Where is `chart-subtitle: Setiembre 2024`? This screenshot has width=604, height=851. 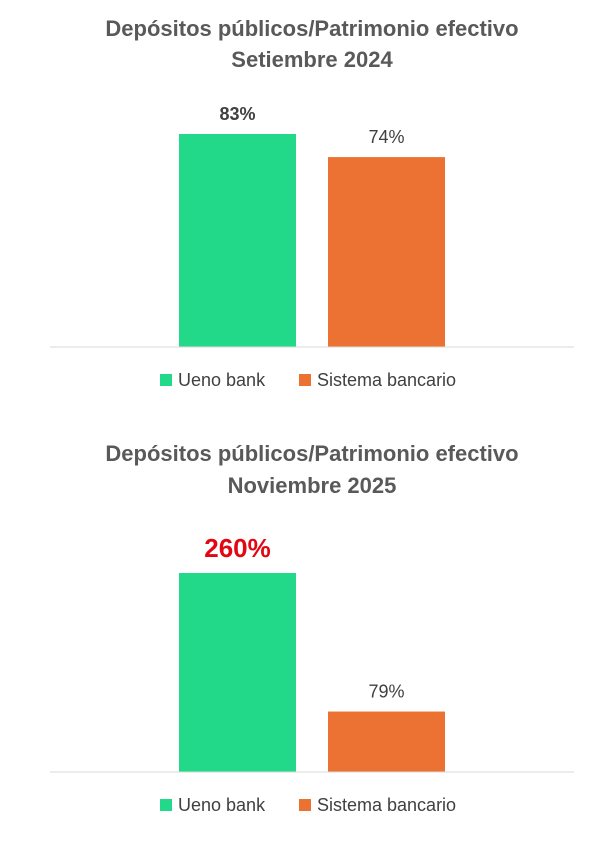
chart-subtitle: Setiembre 2024 is located at coordinates (312, 59).